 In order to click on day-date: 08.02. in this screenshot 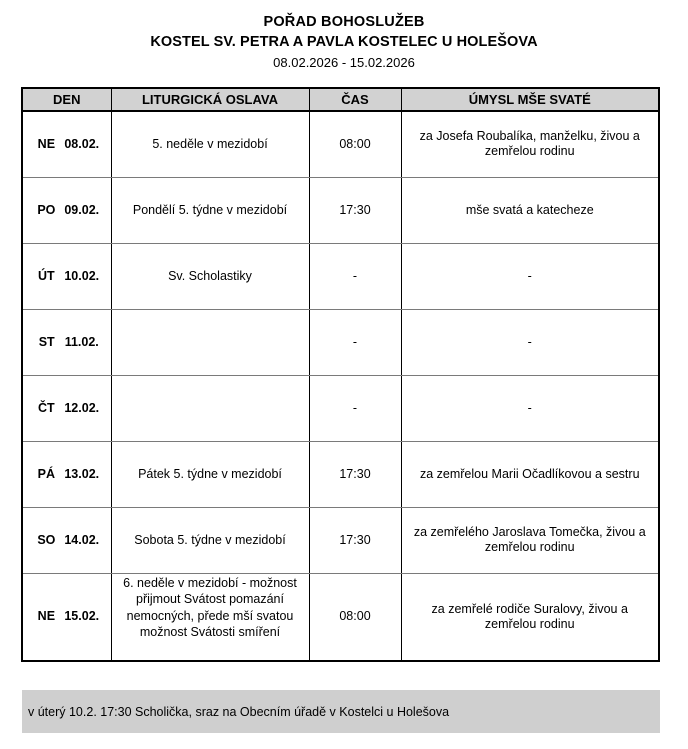, I will do `click(82, 143)`.